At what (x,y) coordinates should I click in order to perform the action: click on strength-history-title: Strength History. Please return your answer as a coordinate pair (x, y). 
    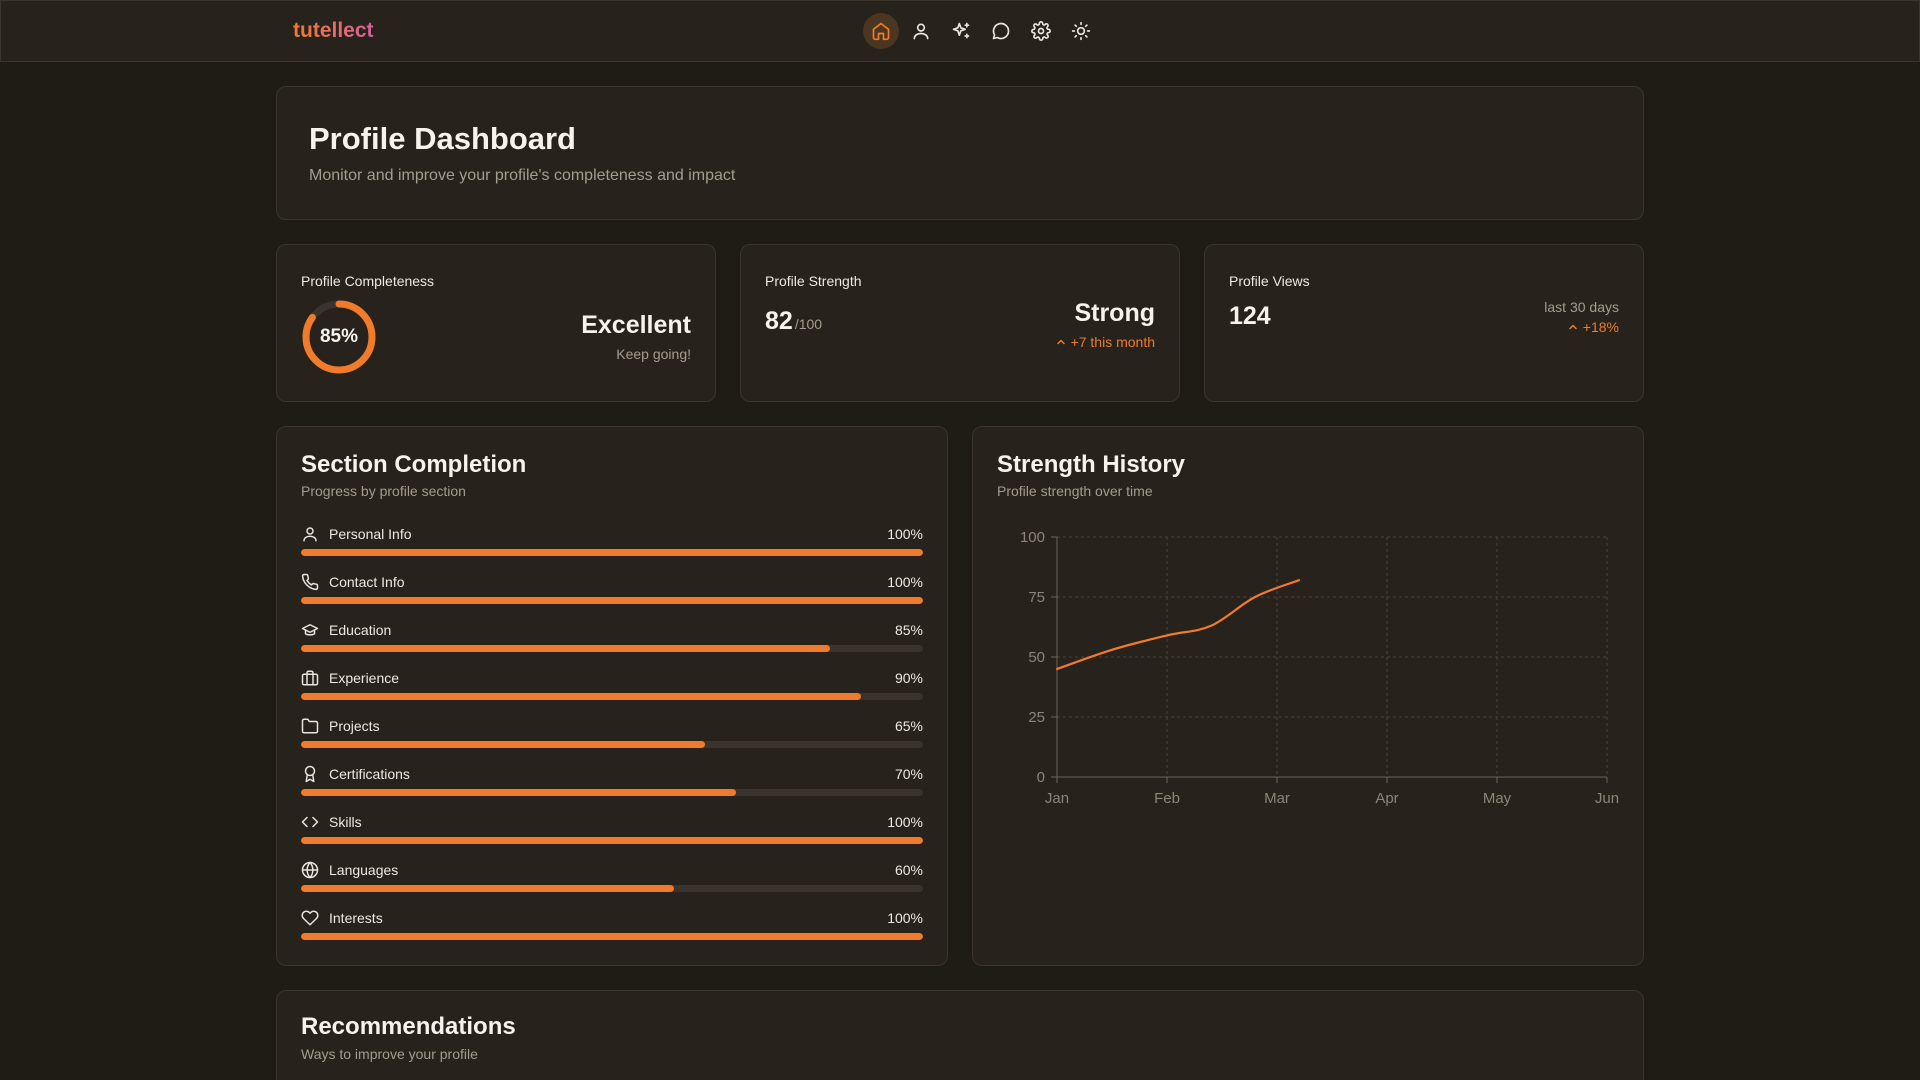
    Looking at the image, I should click on (1091, 464).